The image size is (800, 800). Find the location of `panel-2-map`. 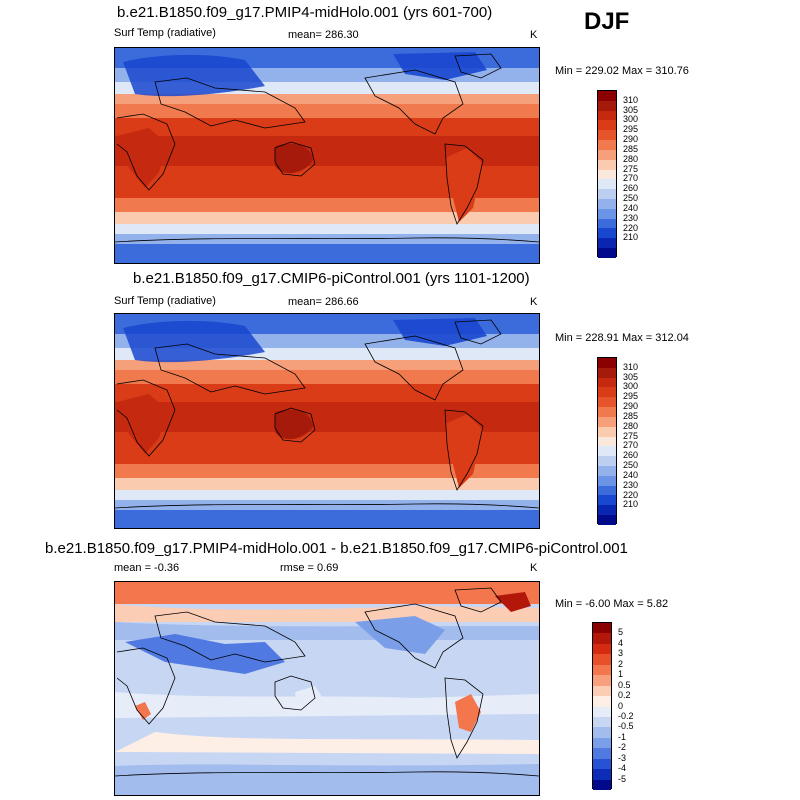

panel-2-map is located at coordinates (327, 421).